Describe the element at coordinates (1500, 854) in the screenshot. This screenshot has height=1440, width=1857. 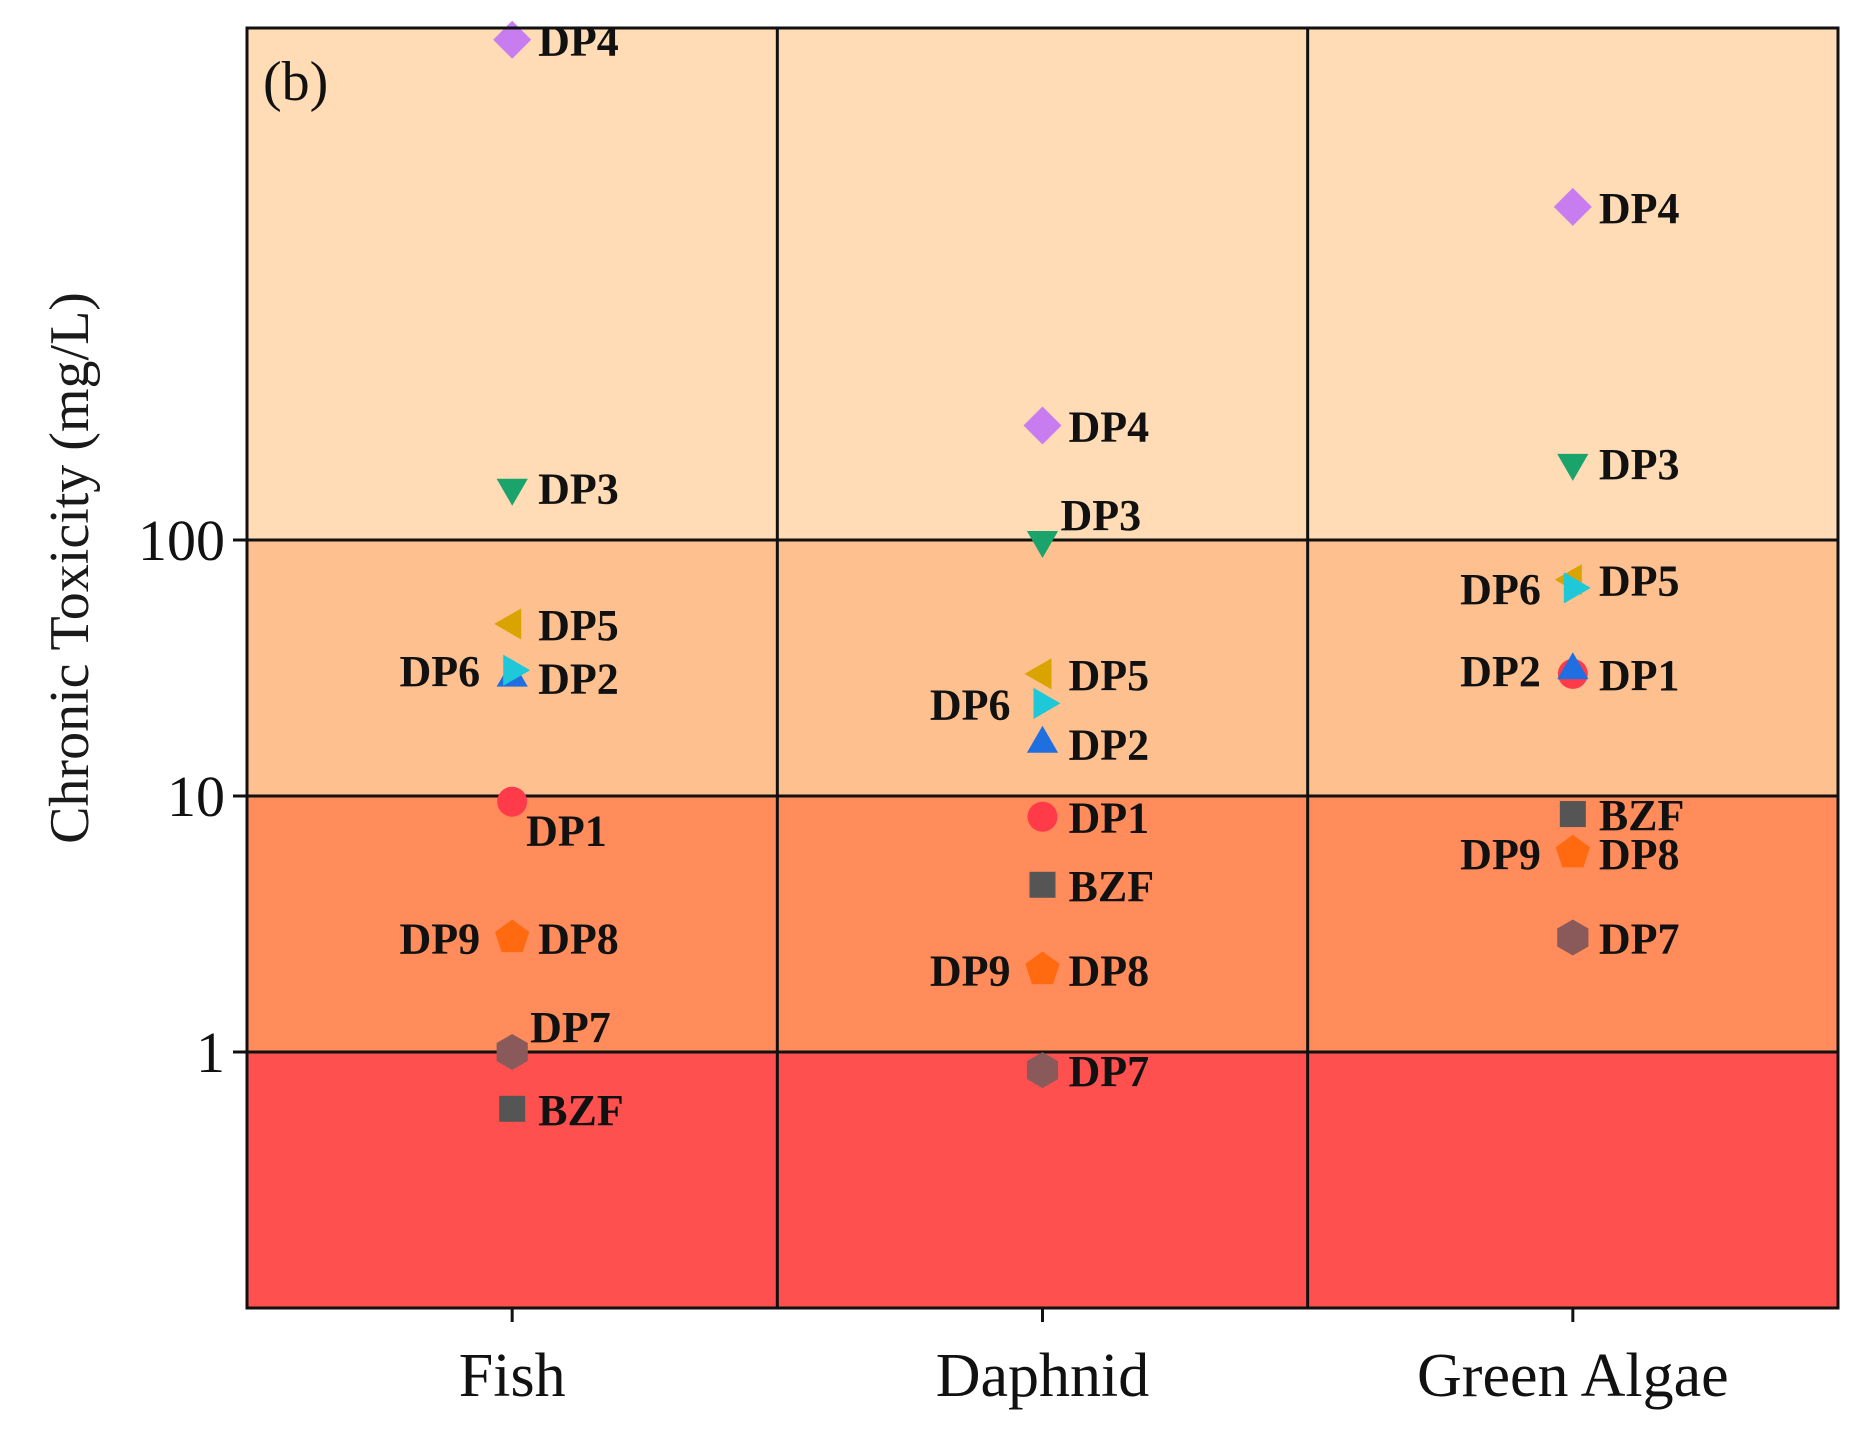
I see `point-label-dp9-green-algae: DP9` at that location.